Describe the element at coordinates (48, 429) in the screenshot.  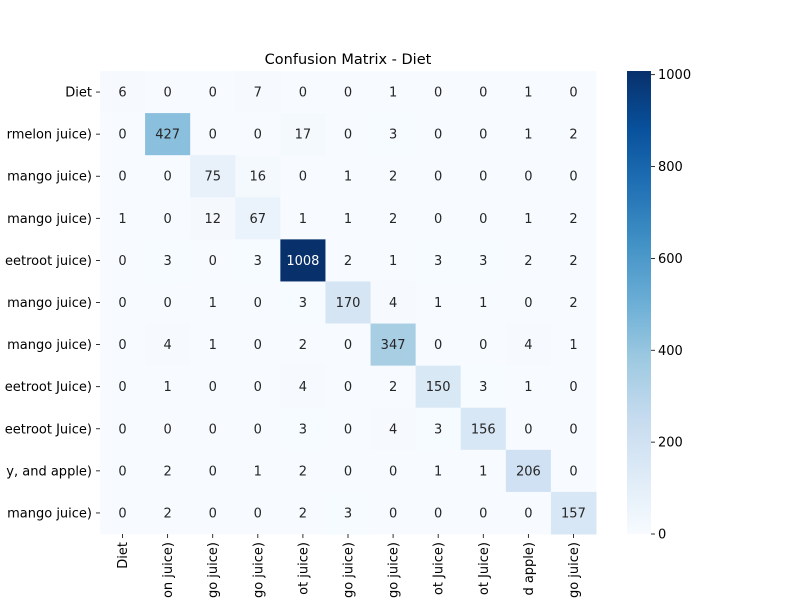
I see `row-tick-label: eetroot Juice)` at that location.